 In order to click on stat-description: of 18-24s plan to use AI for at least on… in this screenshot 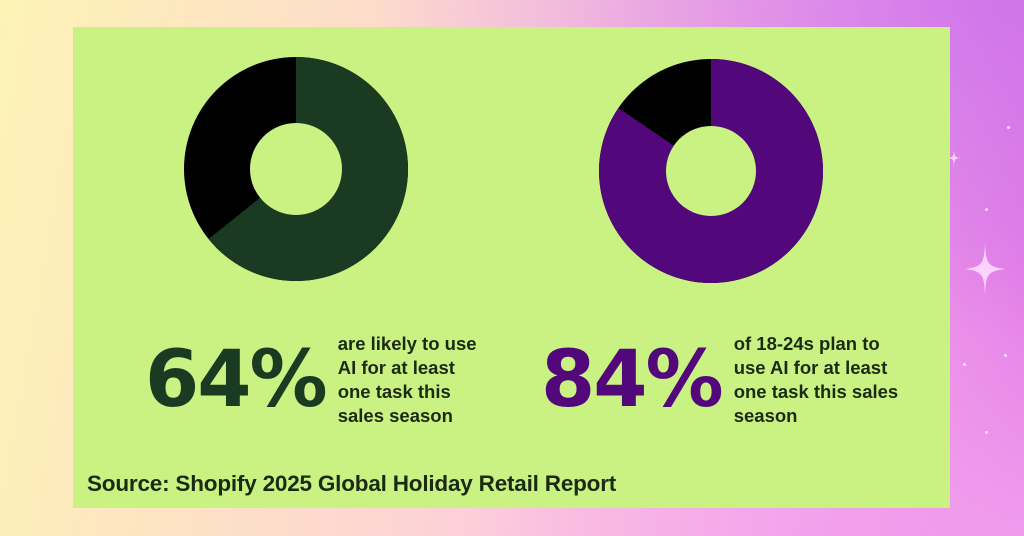, I will do `click(816, 380)`.